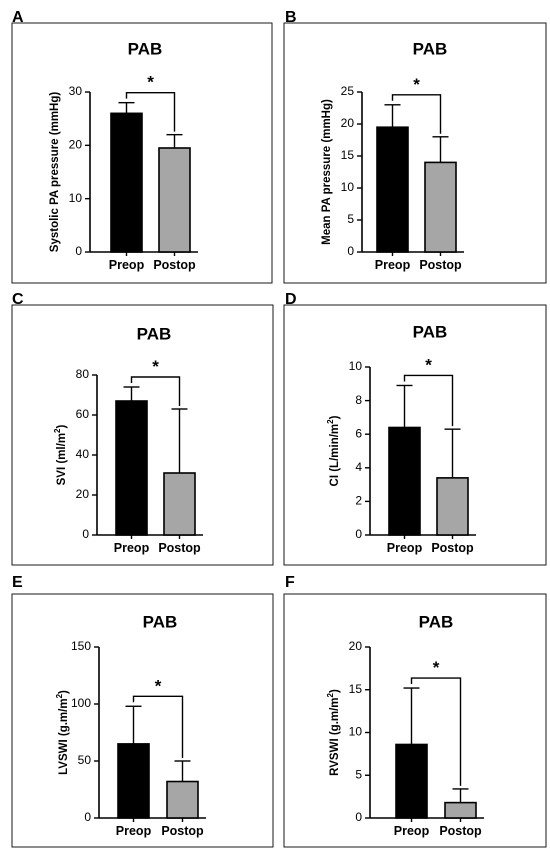 The width and height of the screenshot is (550, 861). Describe the element at coordinates (291, 299) in the screenshot. I see `panel-letter: D` at that location.